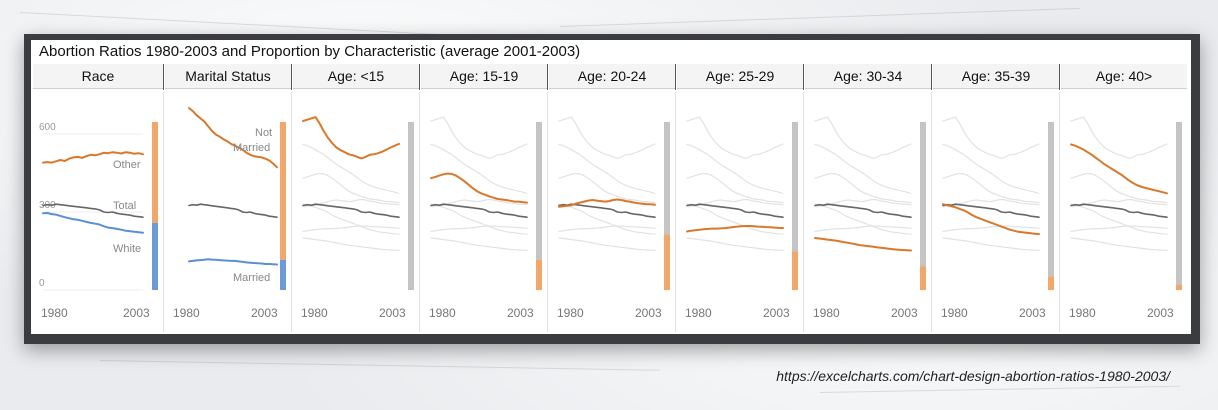 This screenshot has width=1218, height=410. What do you see at coordinates (263, 133) in the screenshot?
I see `series-label-not: Not` at bounding box center [263, 133].